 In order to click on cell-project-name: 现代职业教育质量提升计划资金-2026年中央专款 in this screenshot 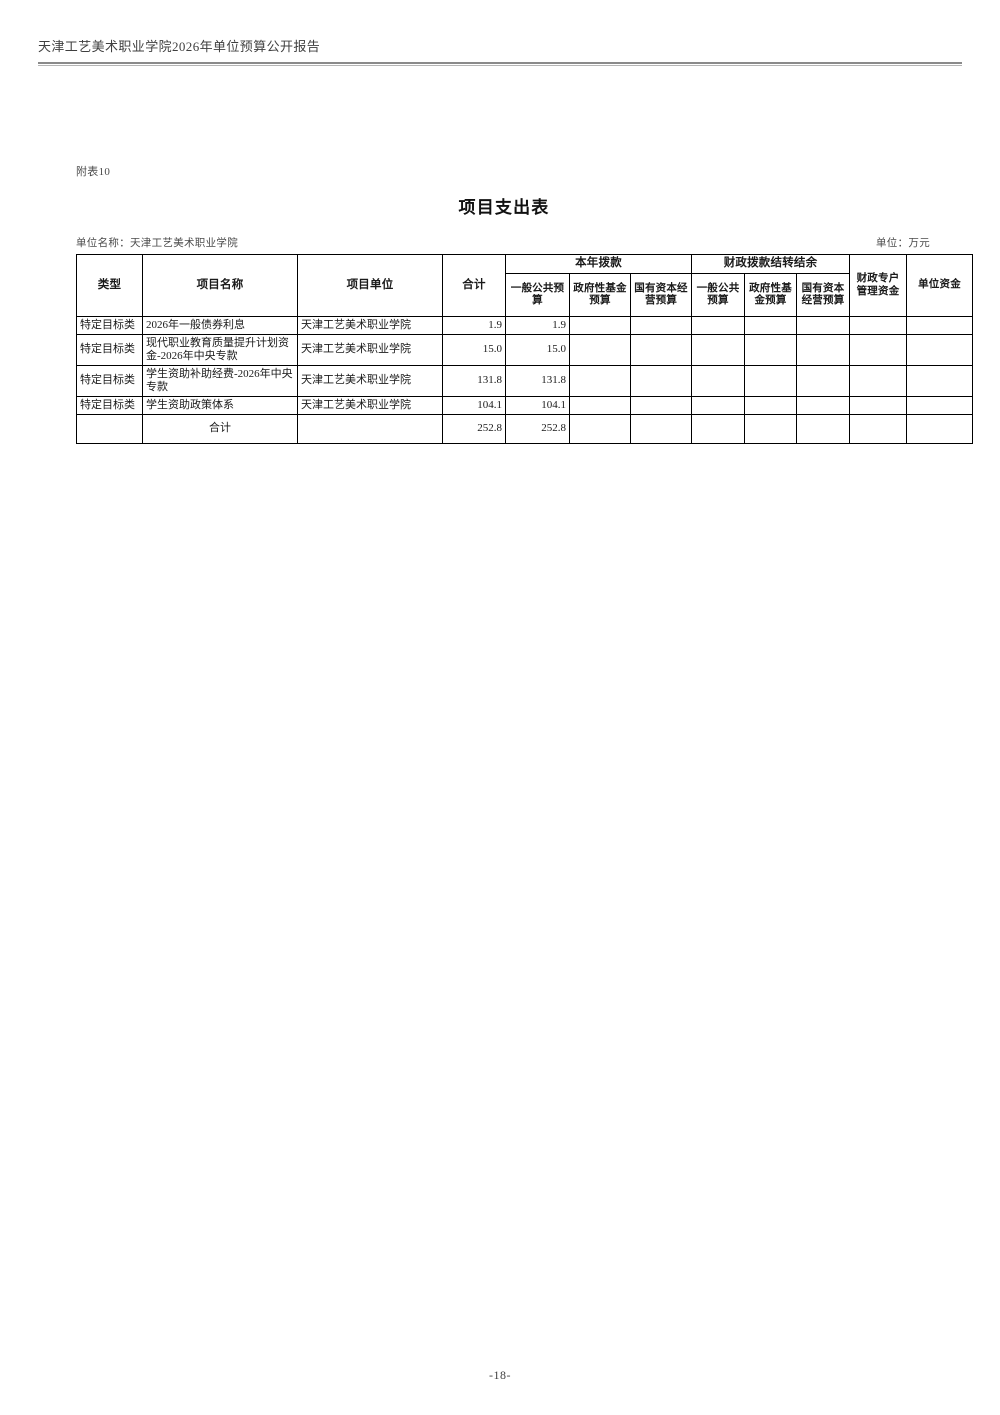, I will do `click(220, 349)`.